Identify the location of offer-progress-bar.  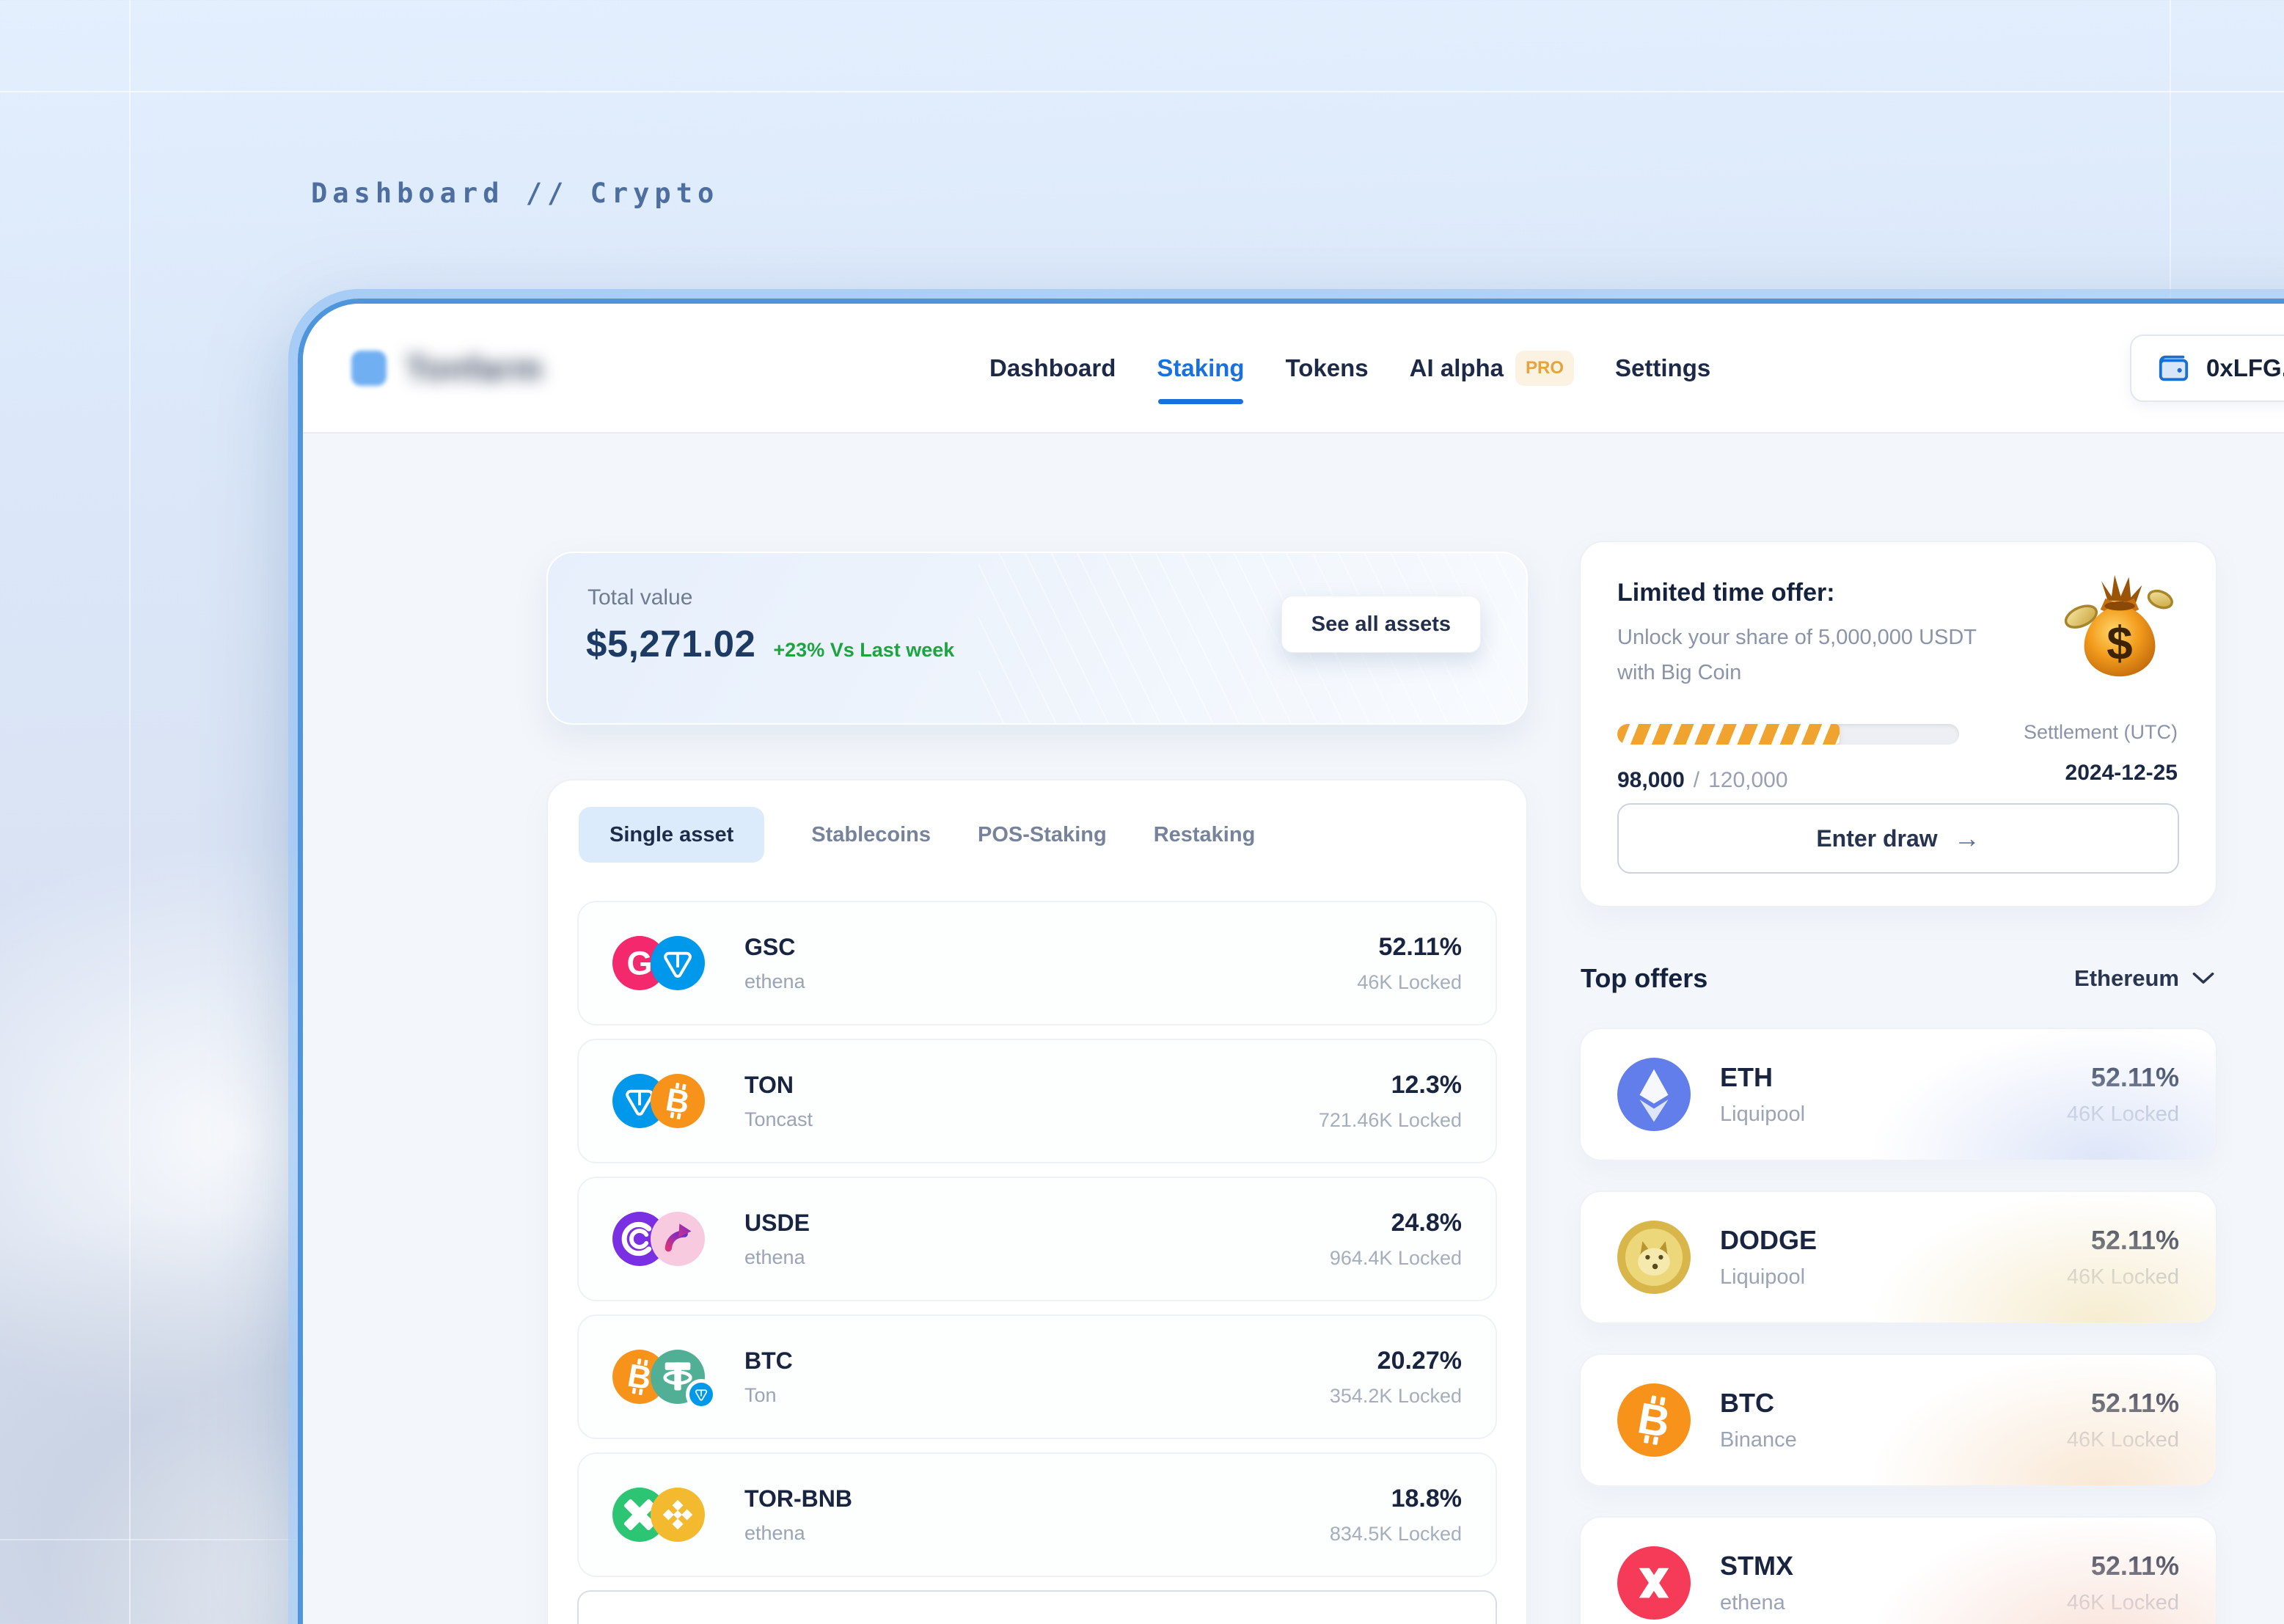
(1788, 734).